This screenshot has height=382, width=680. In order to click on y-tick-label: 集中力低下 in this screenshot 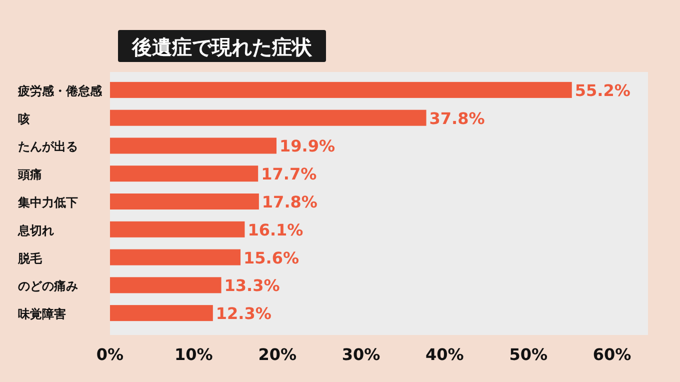, I will do `click(47, 203)`.